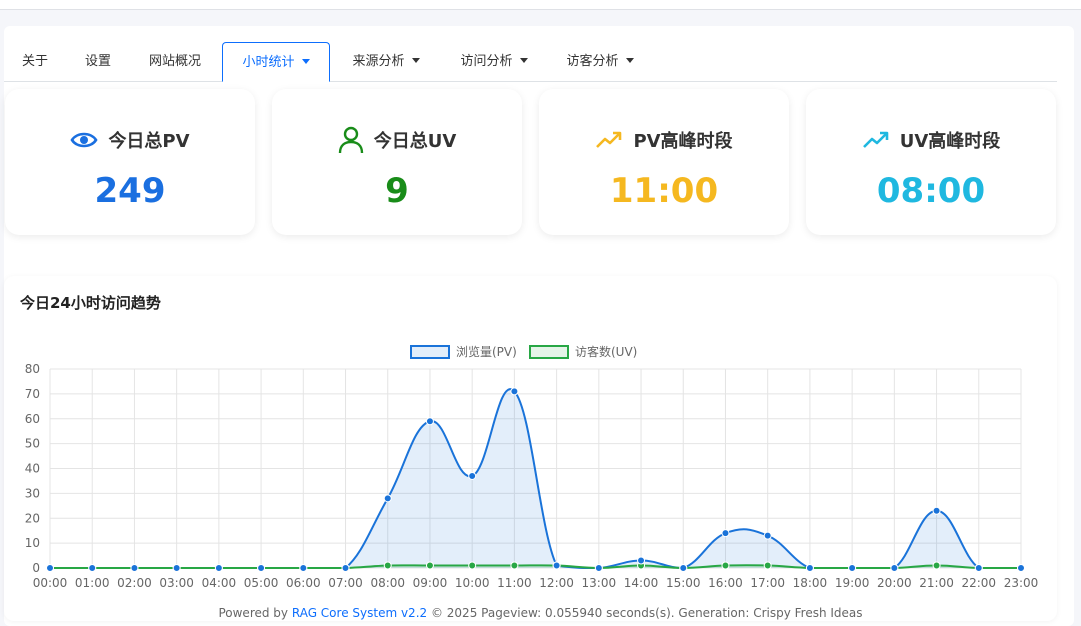 The image size is (1081, 626). What do you see at coordinates (1021, 583) in the screenshot?
I see `x-tick-label: 23:00` at bounding box center [1021, 583].